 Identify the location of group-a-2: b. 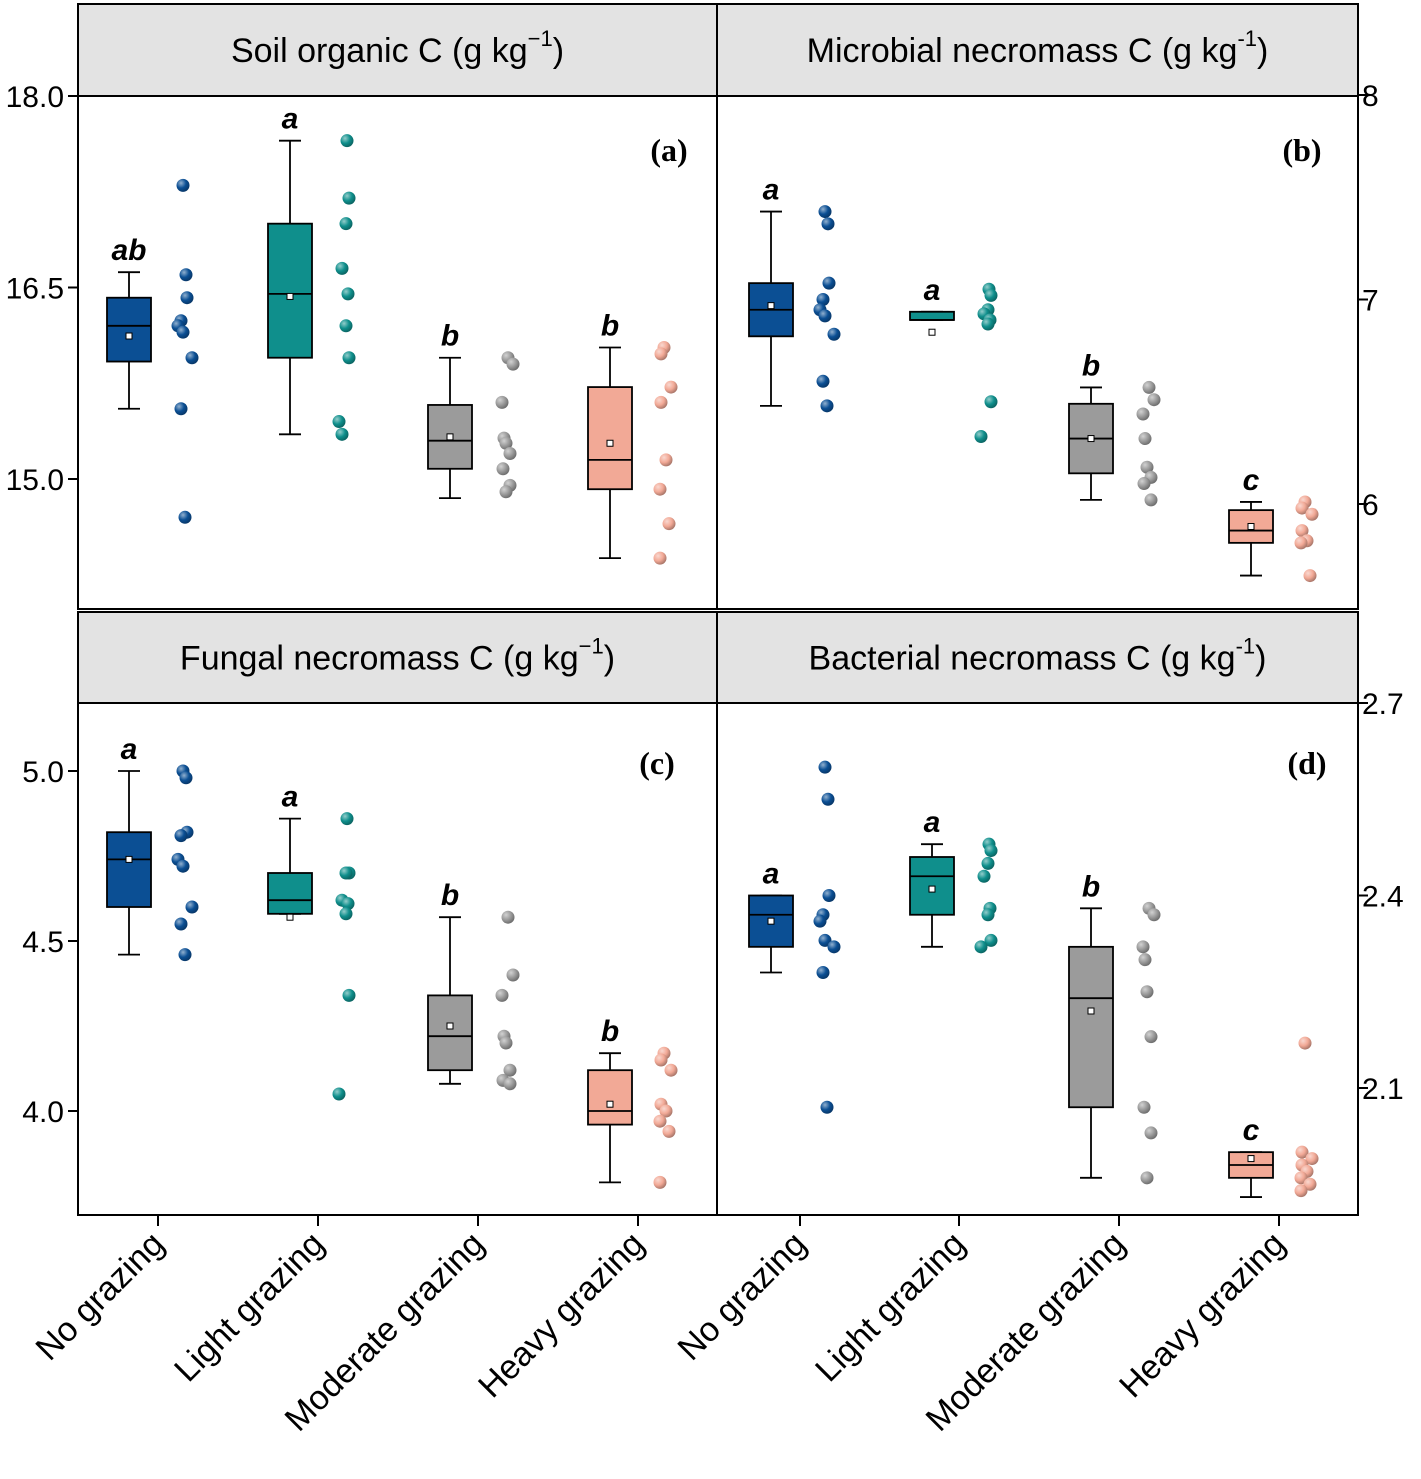
(473, 410).